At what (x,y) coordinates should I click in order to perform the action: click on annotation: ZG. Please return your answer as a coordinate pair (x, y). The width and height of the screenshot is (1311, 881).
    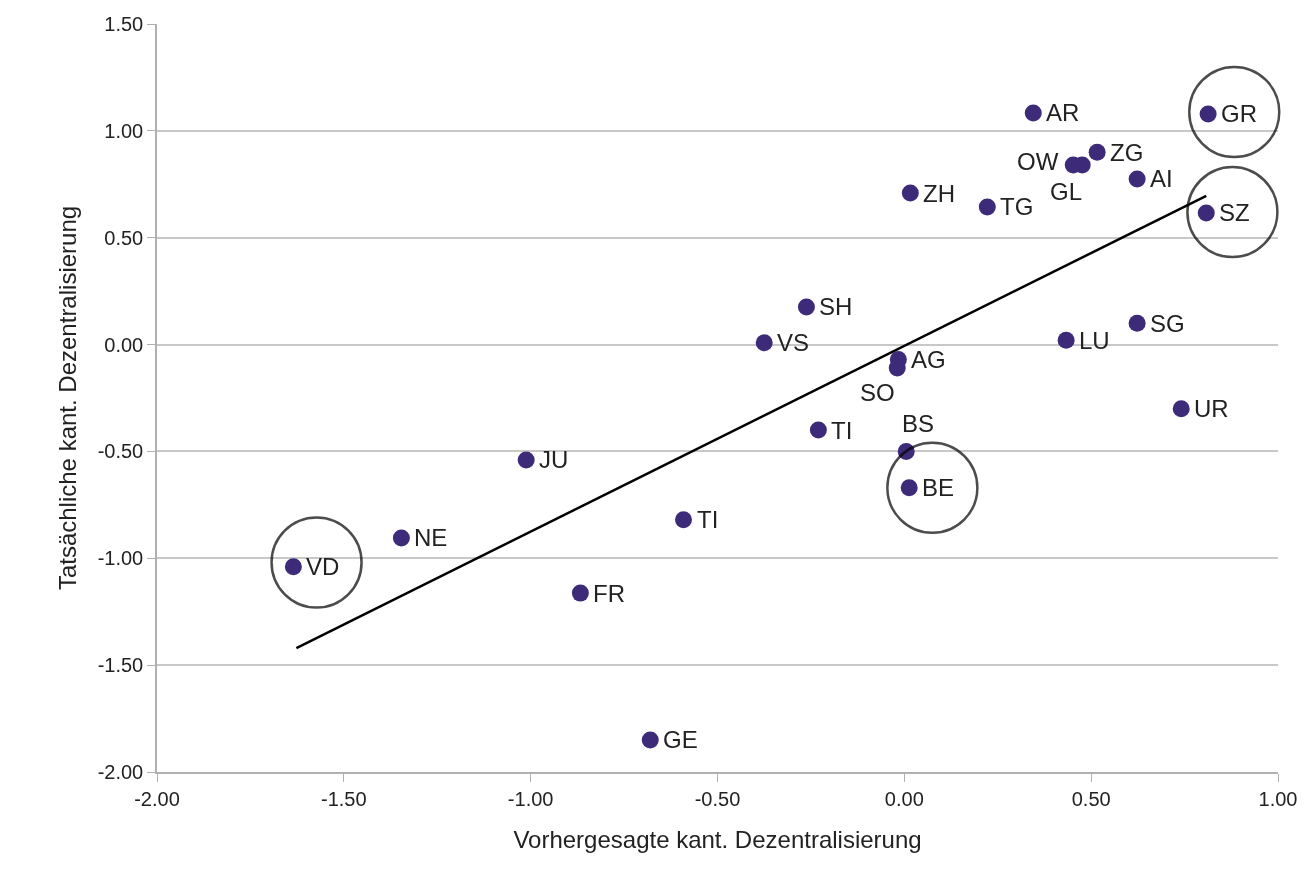
    Looking at the image, I should click on (1127, 152).